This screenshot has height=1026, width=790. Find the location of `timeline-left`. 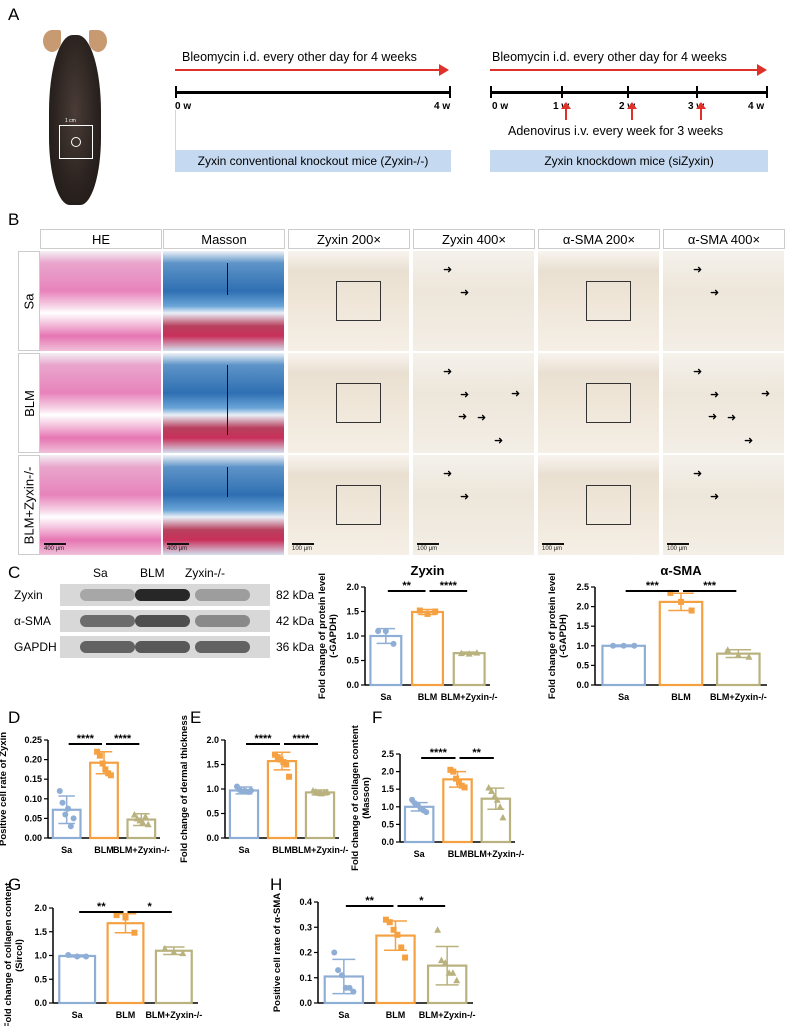

timeline-left is located at coordinates (313, 92).